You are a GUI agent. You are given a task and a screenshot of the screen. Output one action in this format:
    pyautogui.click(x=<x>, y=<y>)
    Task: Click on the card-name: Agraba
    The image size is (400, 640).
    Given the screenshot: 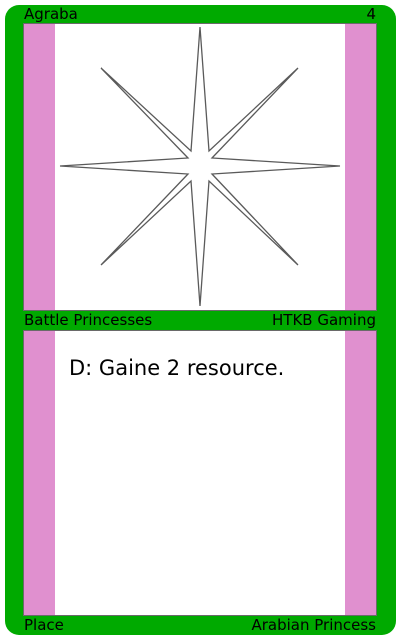 What is the action you would take?
    pyautogui.click(x=51, y=14)
    